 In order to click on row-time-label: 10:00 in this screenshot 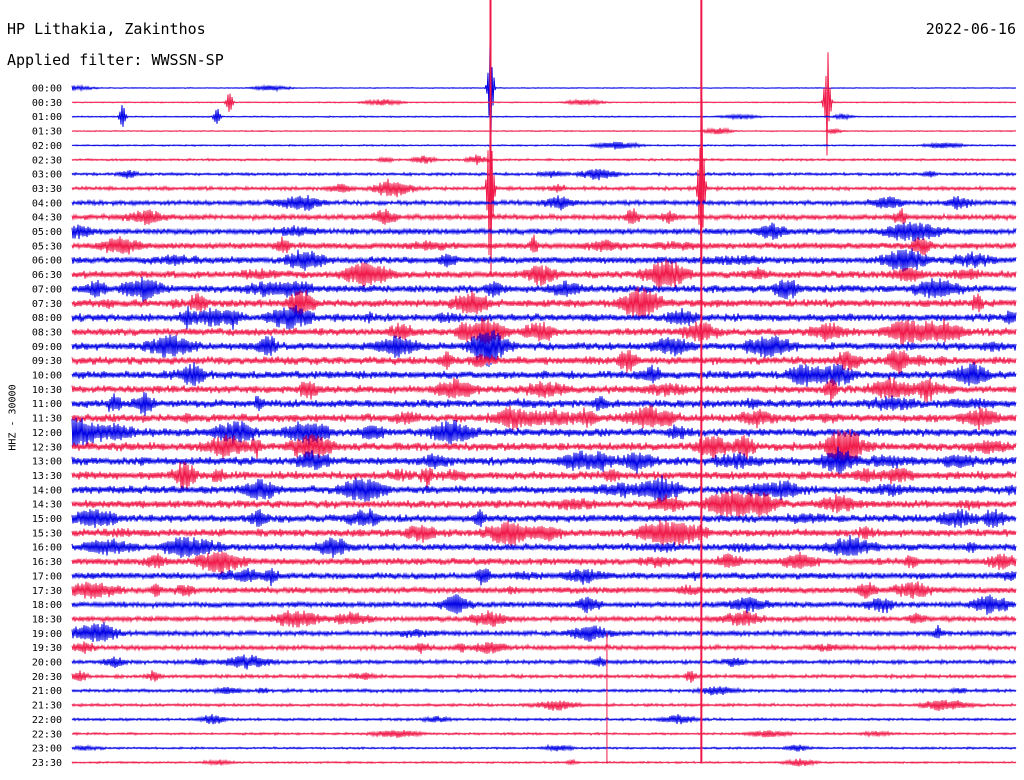, I will do `click(47, 376)`.